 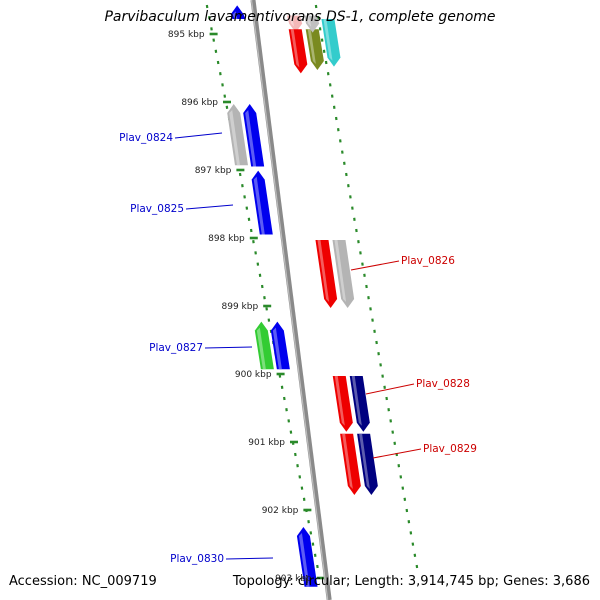 I want to click on genome-backbone, so click(x=291, y=300).